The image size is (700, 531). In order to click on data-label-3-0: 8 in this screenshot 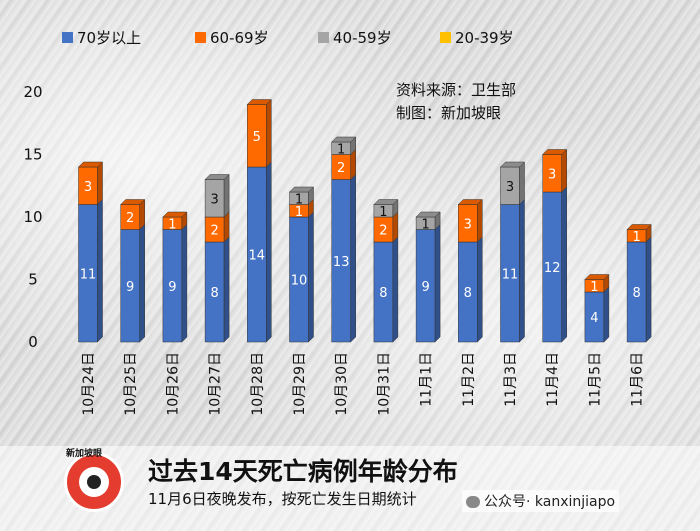, I will do `click(214, 293)`.